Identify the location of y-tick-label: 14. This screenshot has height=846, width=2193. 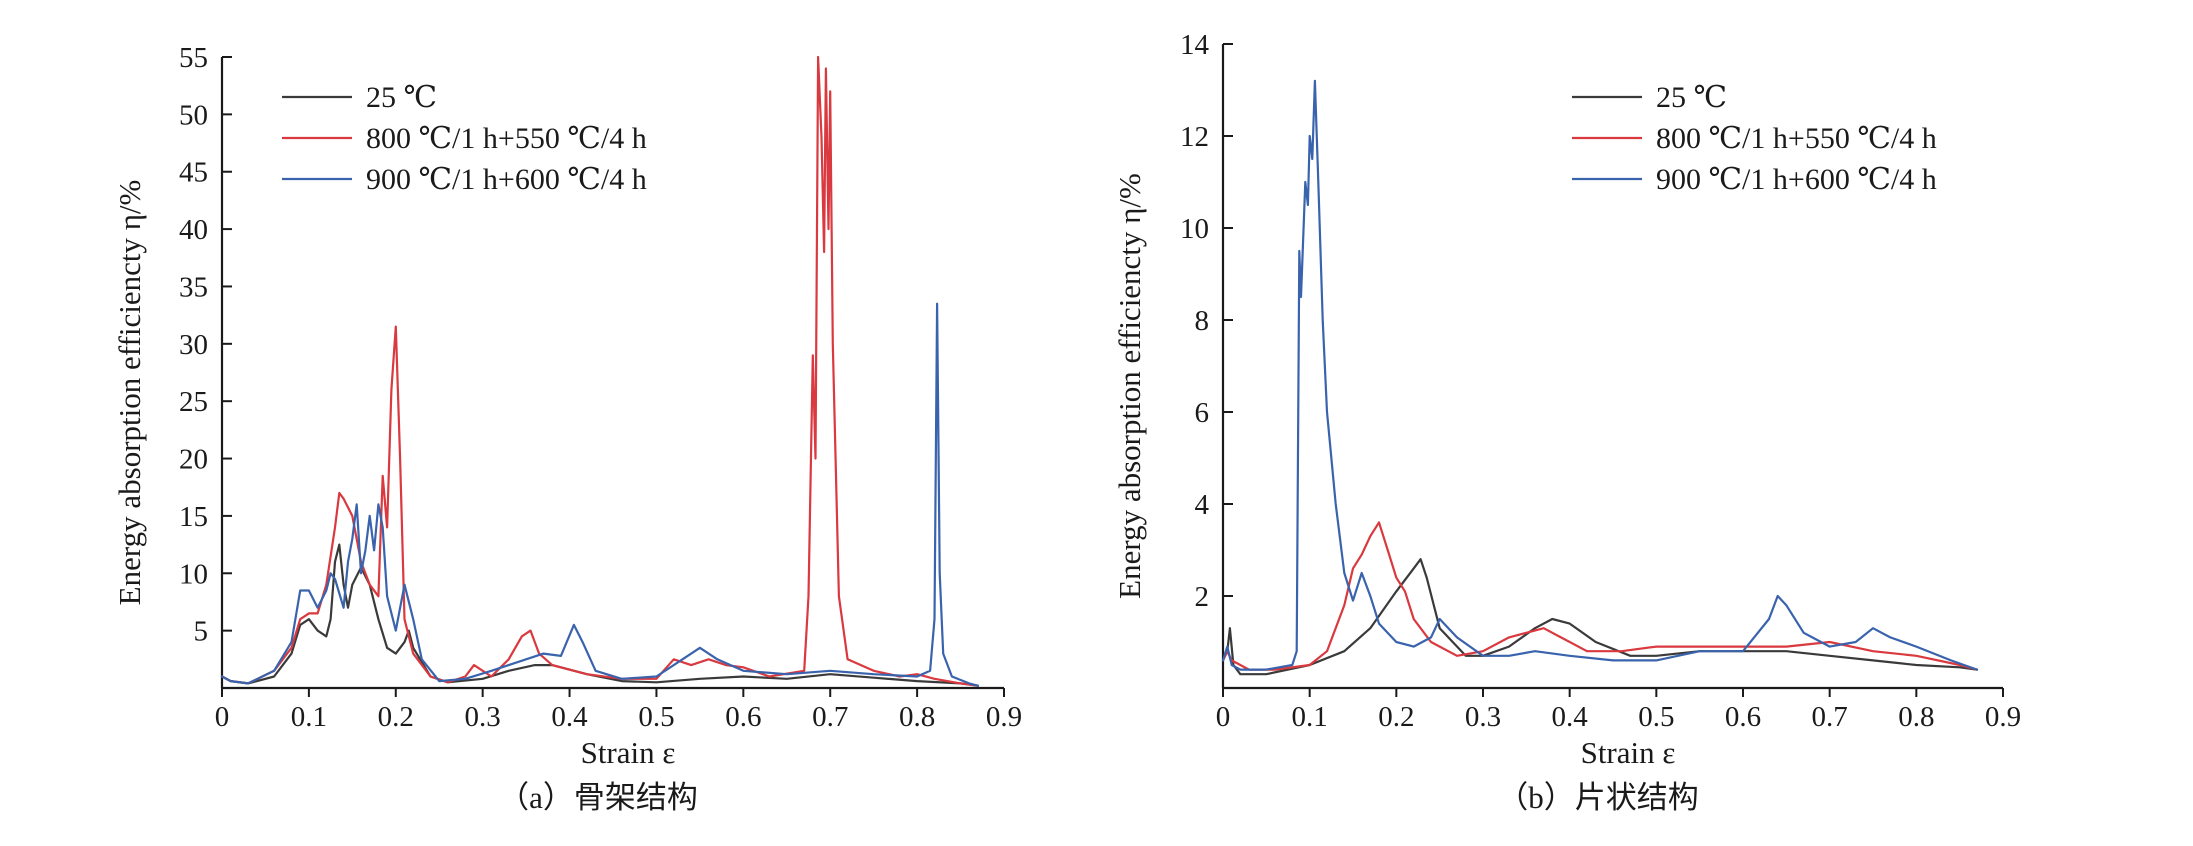
(1195, 45).